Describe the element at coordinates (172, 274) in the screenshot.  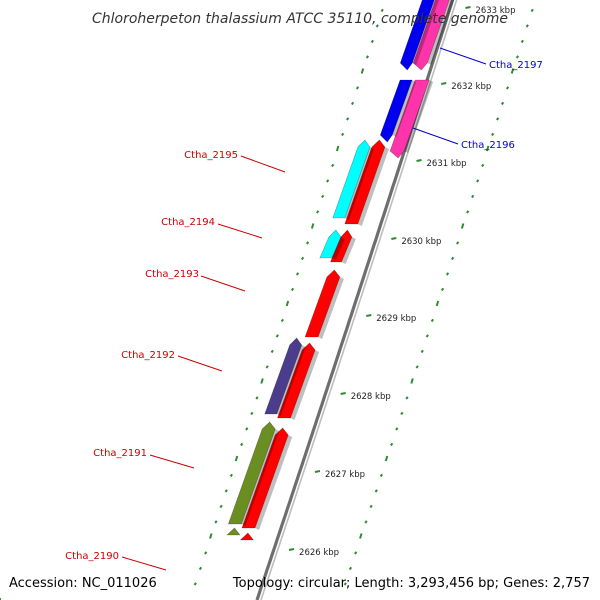
I see `gene-label: Ctha_2193` at that location.